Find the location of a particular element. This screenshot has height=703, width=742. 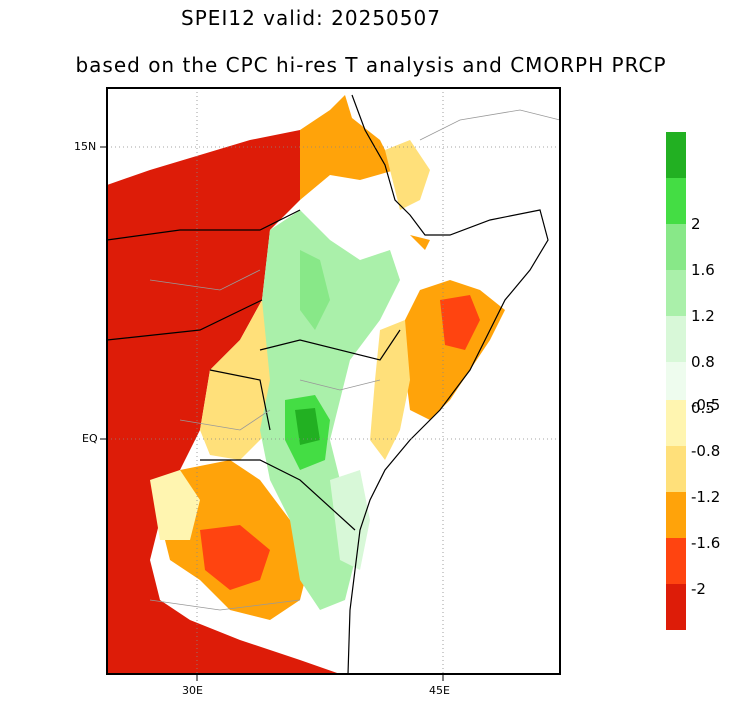

y-tick-15n: 15N is located at coordinates (85, 146).